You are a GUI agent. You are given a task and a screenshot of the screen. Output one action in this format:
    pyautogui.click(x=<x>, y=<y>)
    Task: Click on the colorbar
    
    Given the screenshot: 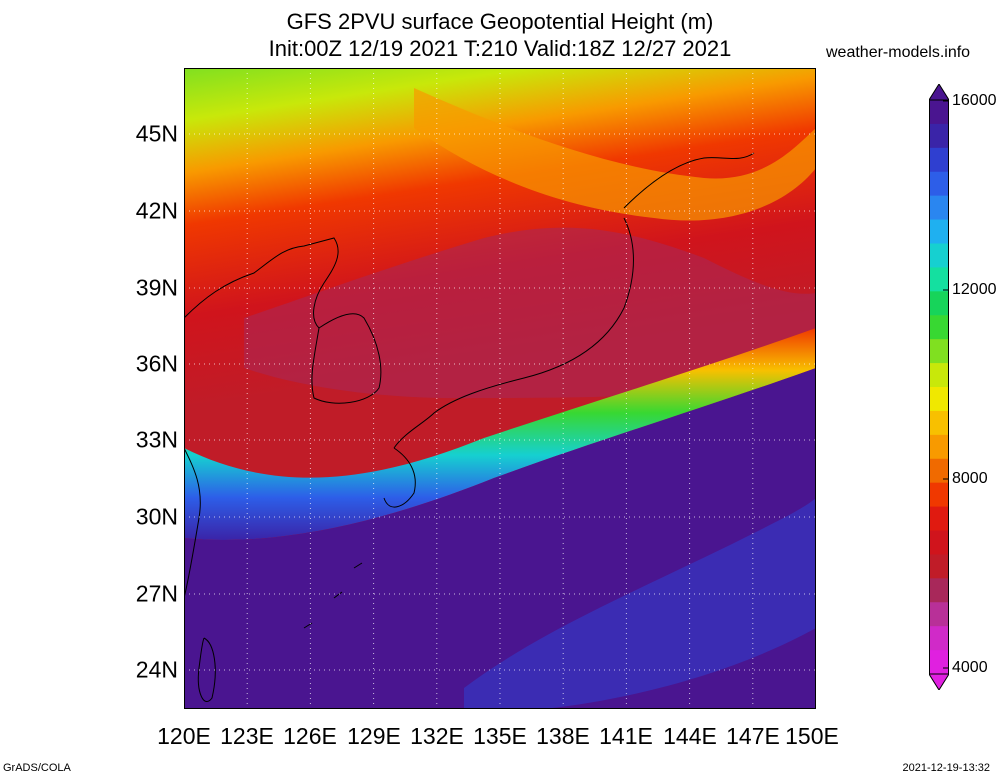 What is the action you would take?
    pyautogui.click(x=939, y=387)
    